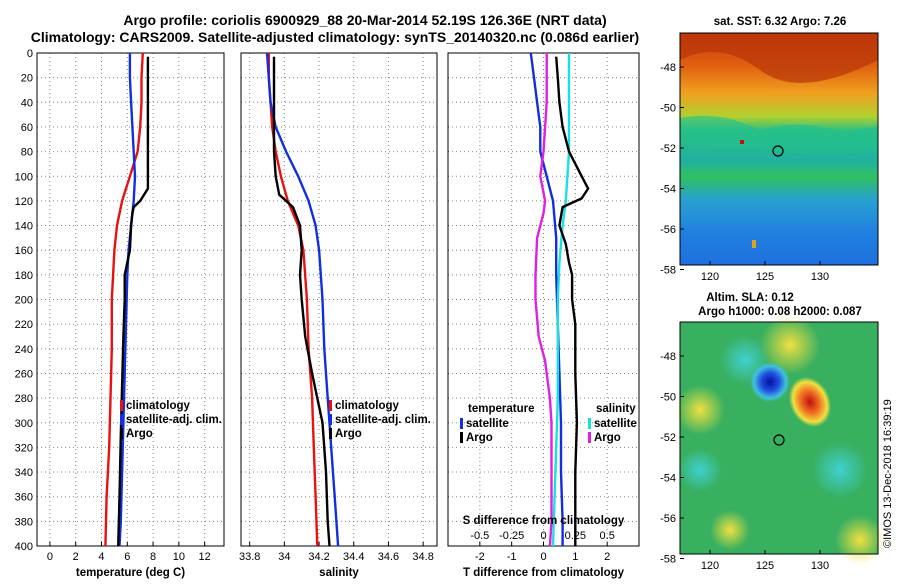  I want to click on x-axis-label: salinity, so click(339, 573).